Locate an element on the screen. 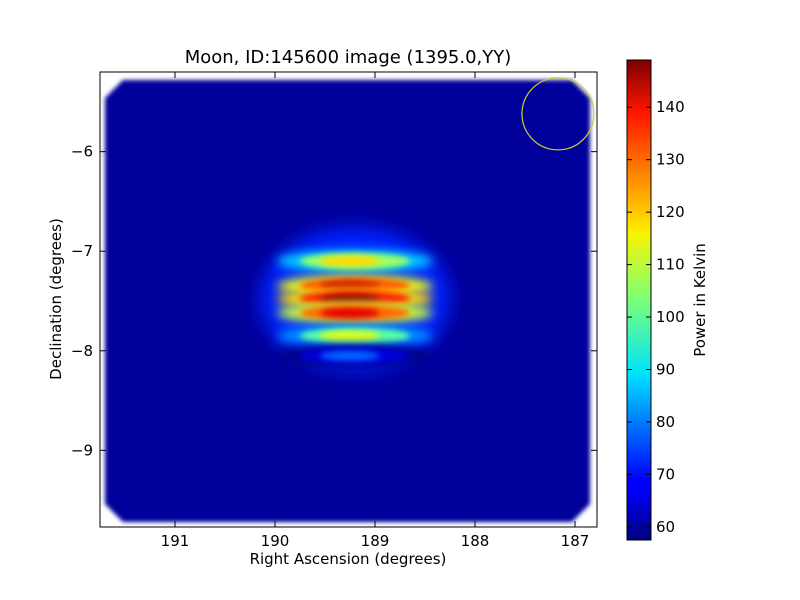 The image size is (800, 600). x-tick-label-3: 188 is located at coordinates (475, 541).